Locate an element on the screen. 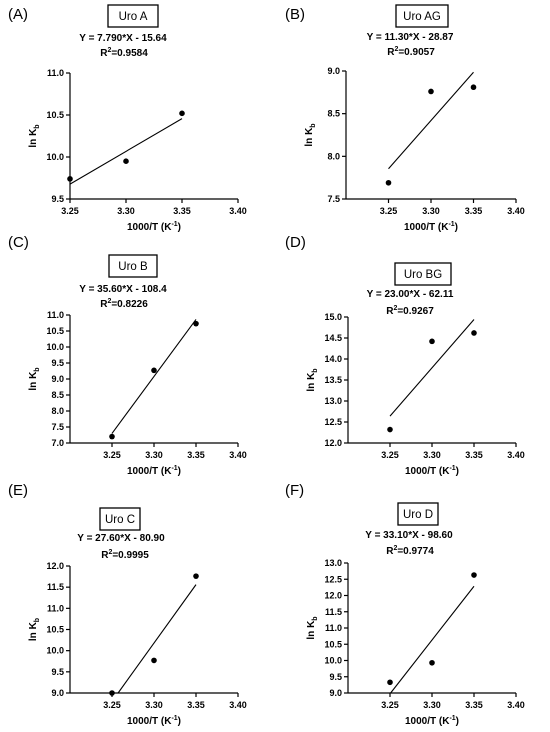 The image size is (550, 732). panel-label: (D) is located at coordinates (295, 242).